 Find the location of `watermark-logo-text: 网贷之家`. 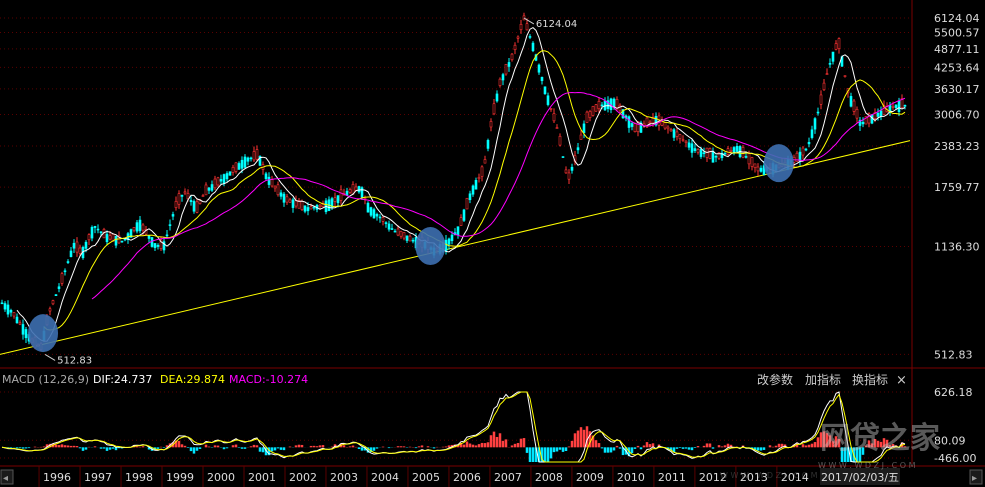

watermark-logo-text: 网贷之家 is located at coordinates (880, 438).